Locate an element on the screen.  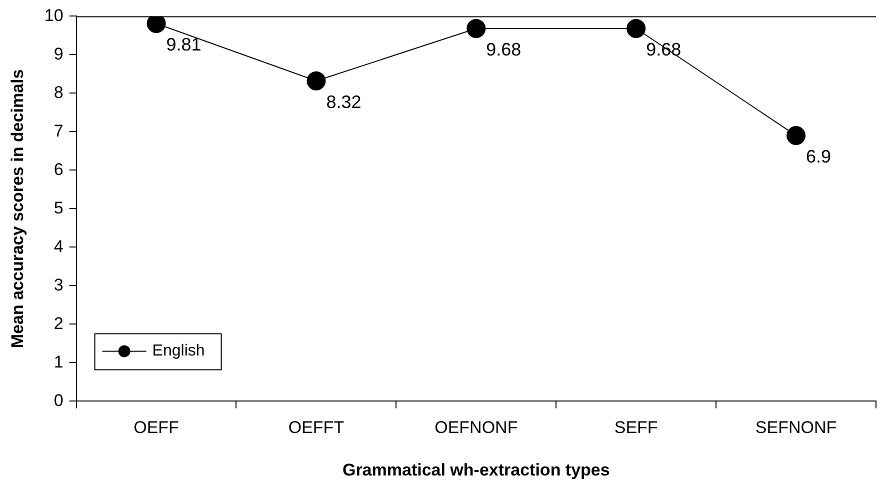
y-tick-label: 1 is located at coordinates (59, 362).